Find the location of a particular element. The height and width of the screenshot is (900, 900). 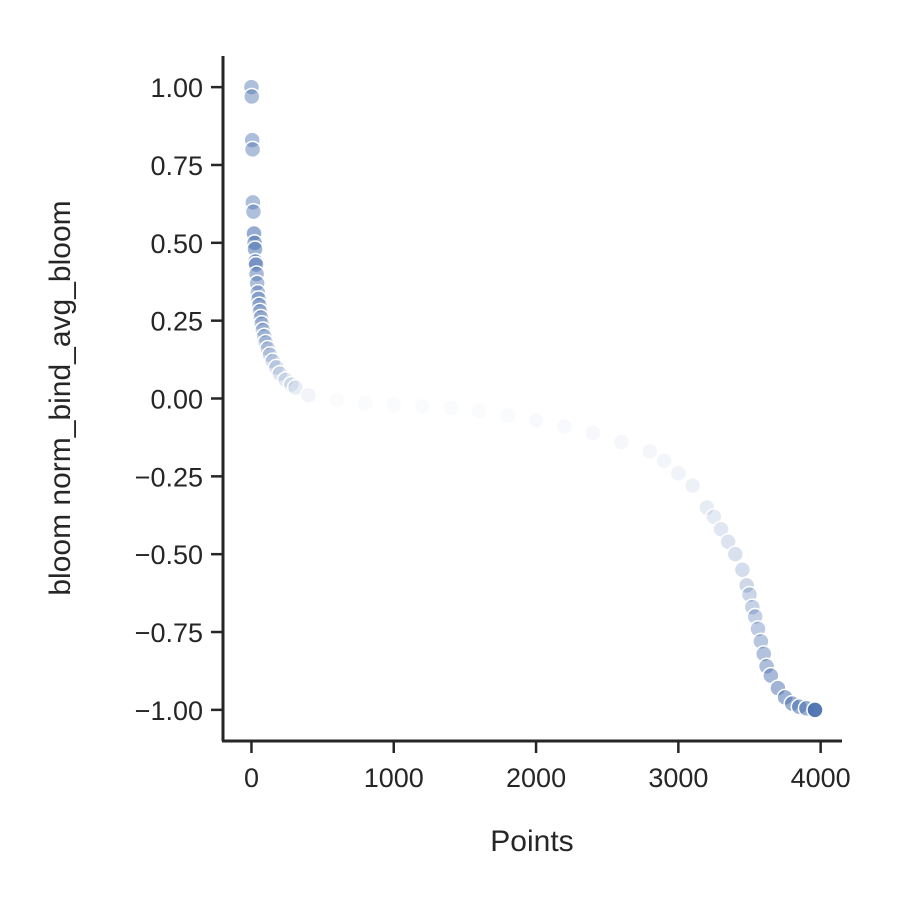

y-axis-label: bloom norm_bind_avg_bloom is located at coordinates (60, 397).